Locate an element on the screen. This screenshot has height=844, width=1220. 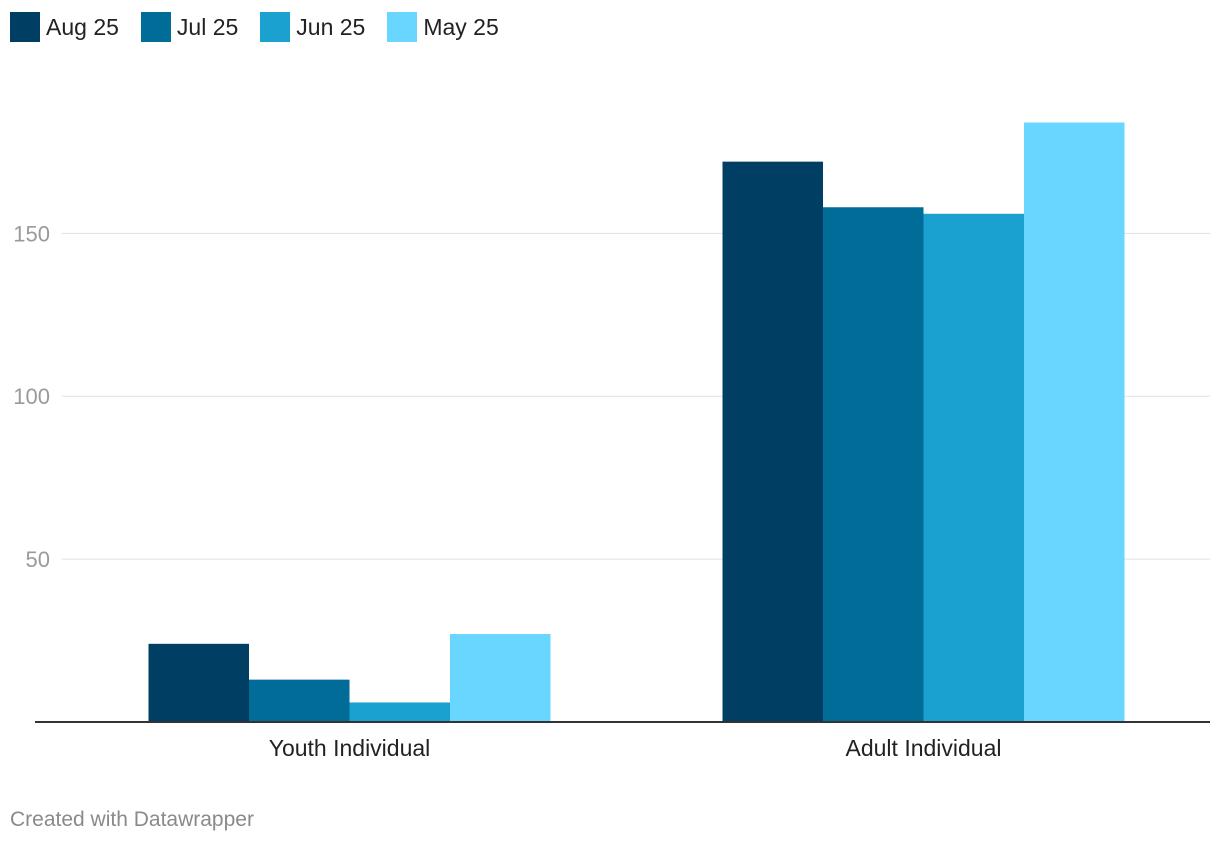
legend-item: May 25 is located at coordinates (443, 27).